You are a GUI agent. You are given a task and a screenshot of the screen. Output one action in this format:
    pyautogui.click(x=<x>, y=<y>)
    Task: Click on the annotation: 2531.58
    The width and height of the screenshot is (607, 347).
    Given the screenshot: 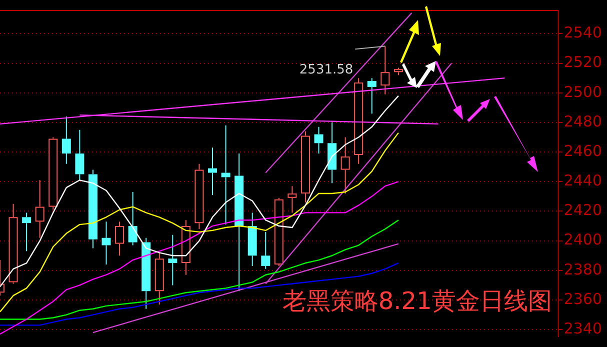 What is the action you would take?
    pyautogui.click(x=326, y=70)
    